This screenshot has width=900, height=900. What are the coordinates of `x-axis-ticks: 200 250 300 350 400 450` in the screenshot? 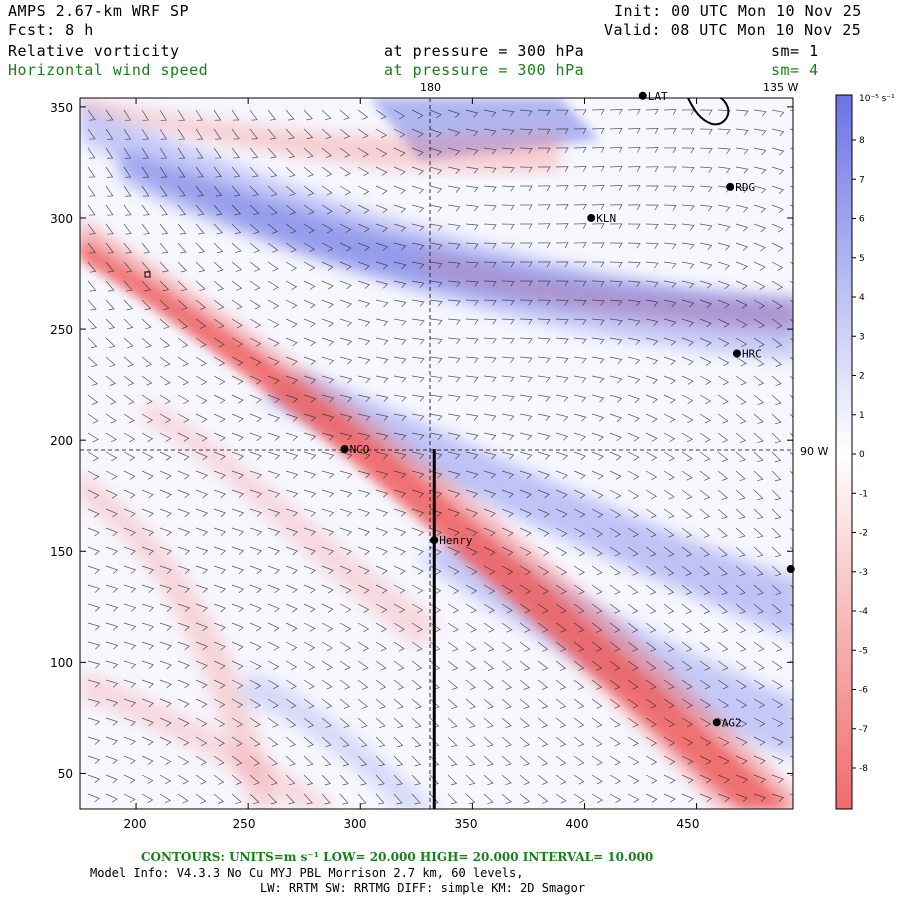 It's located at (412, 824).